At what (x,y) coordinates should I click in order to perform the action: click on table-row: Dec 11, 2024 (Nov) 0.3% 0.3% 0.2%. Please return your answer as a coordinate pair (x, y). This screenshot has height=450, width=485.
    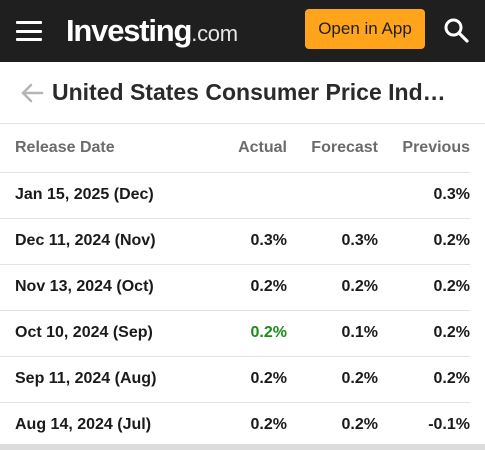
    Looking at the image, I should click on (235, 241).